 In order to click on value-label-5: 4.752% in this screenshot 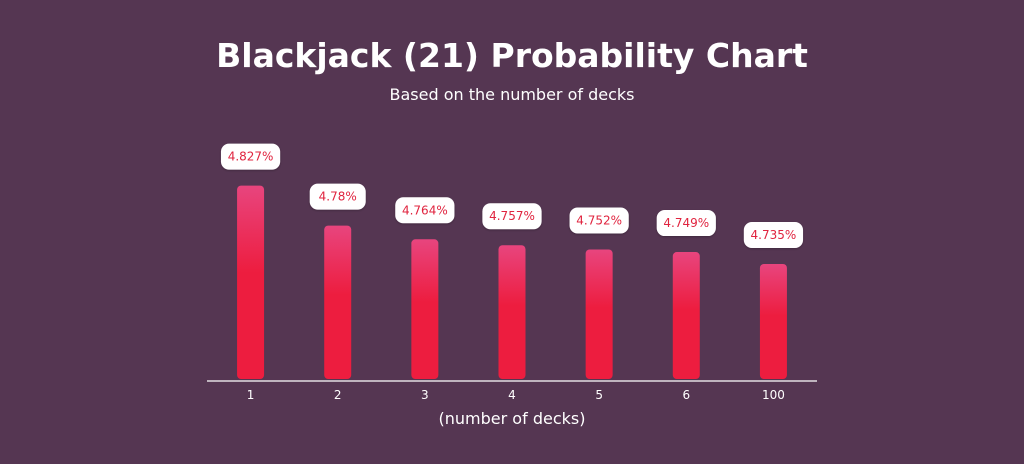, I will do `click(599, 220)`.